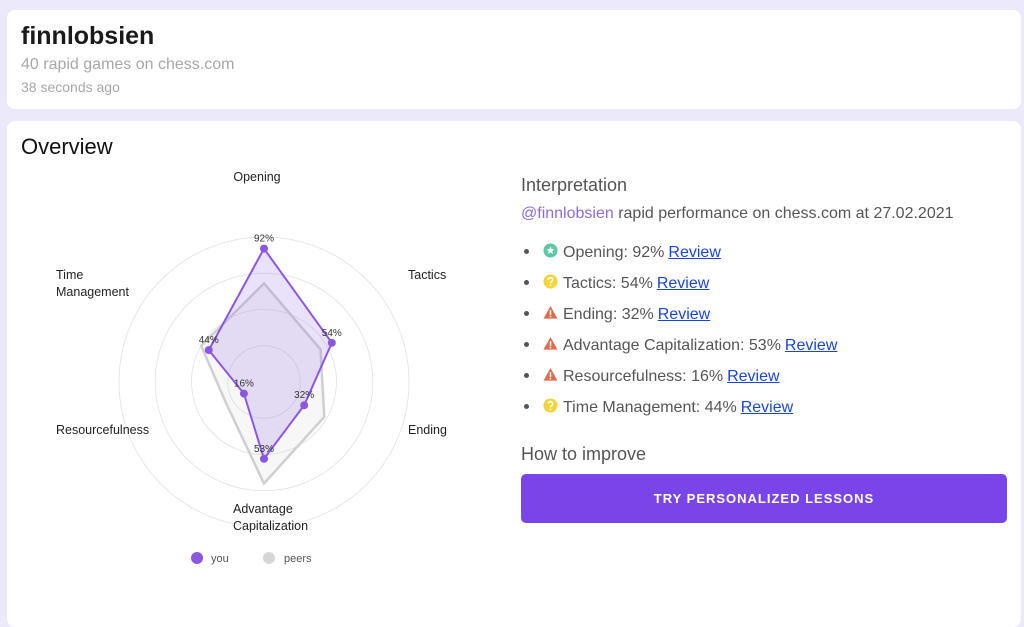  Describe the element at coordinates (584, 454) in the screenshot. I see `how-to-improve-title: How to improve` at that location.